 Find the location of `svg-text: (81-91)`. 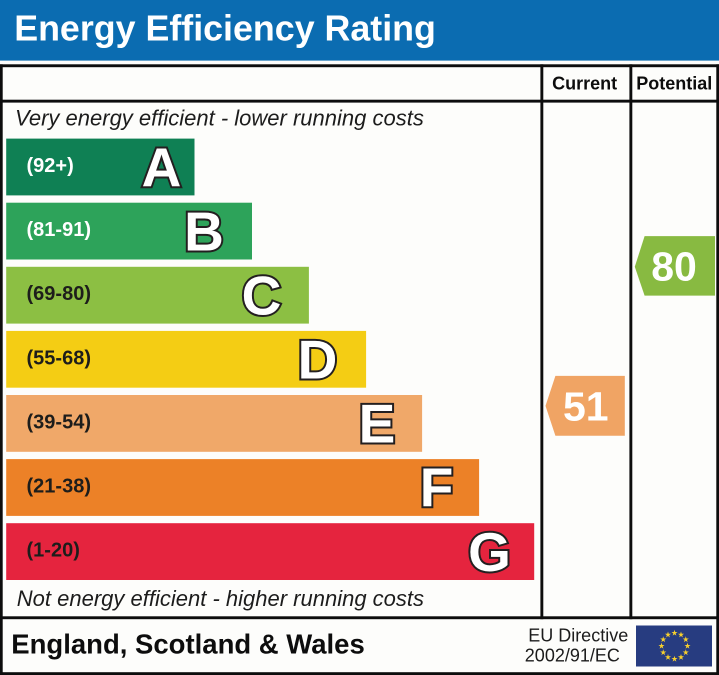

svg-text: (81-91) is located at coordinates (59, 230).